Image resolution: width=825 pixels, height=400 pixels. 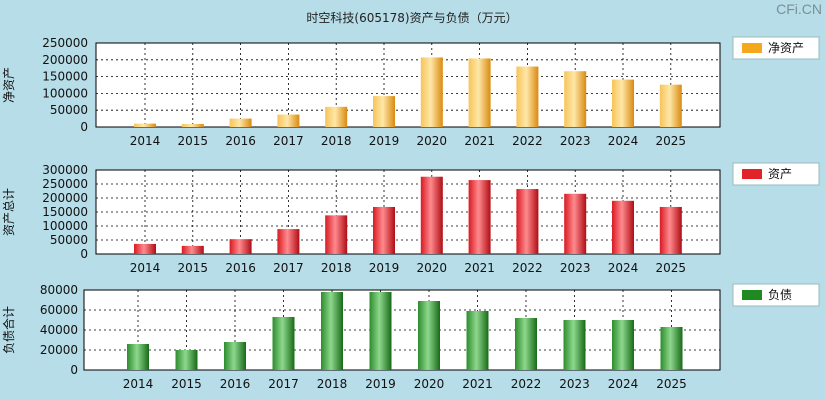 What do you see at coordinates (411, 18) in the screenshot?
I see `chart-title: 时空科技(605178)资产与负债（万元）` at bounding box center [411, 18].